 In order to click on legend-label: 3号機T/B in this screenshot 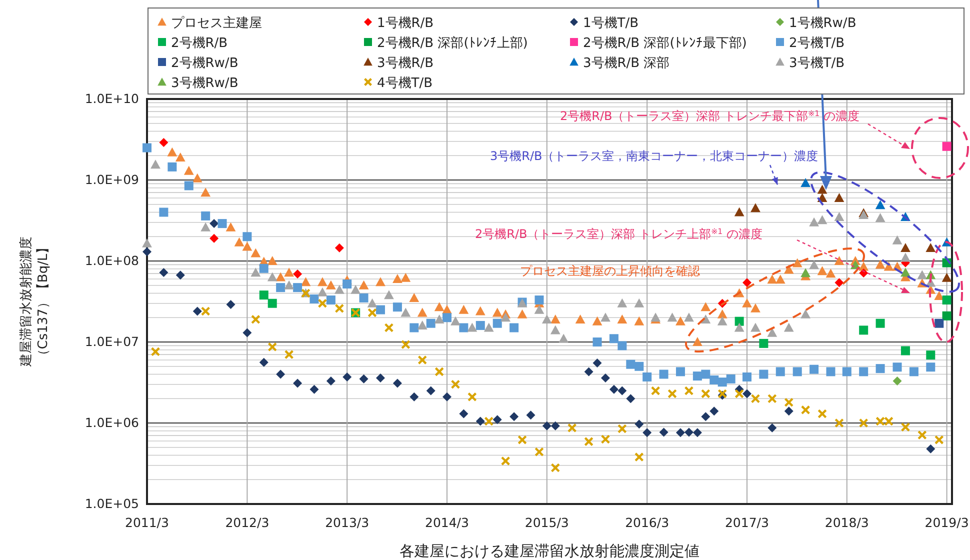, I will do `click(817, 63)`.